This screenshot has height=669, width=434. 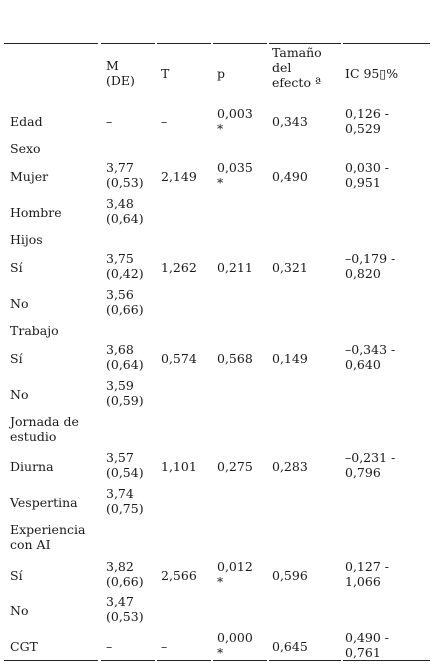 What do you see at coordinates (165, 73) in the screenshot?
I see `header-t: T` at bounding box center [165, 73].